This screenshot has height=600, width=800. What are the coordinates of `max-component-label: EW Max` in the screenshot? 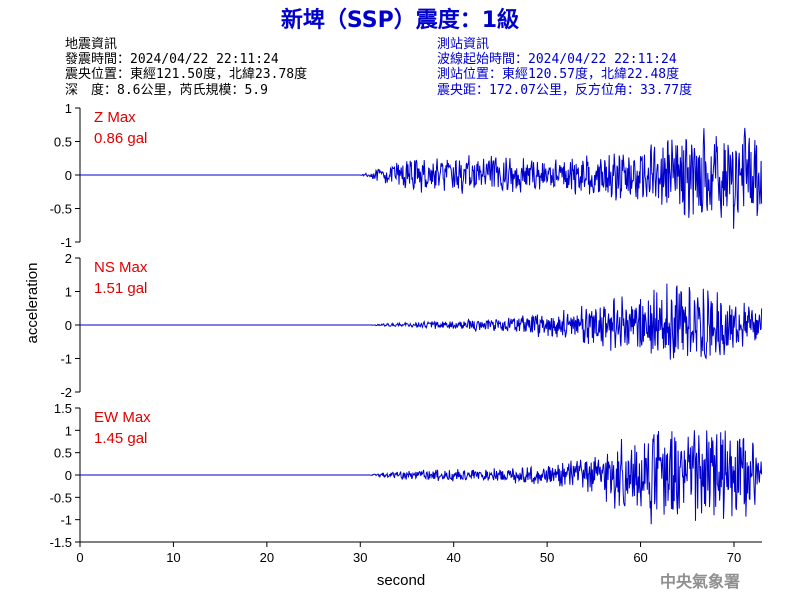 It's located at (122, 417).